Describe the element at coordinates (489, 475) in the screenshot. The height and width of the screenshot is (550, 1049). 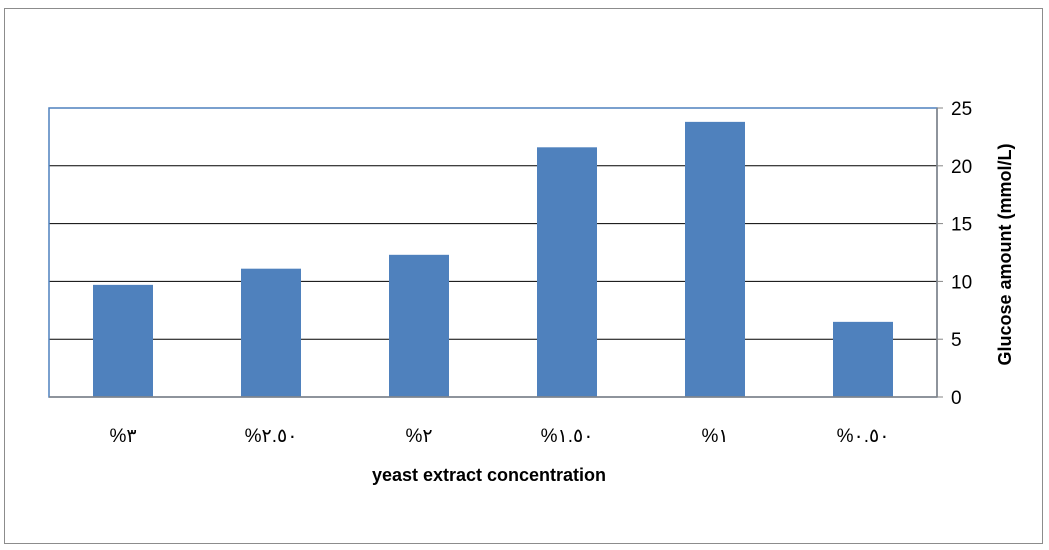
I see `x-axis-title: yeast extract concentration` at that location.